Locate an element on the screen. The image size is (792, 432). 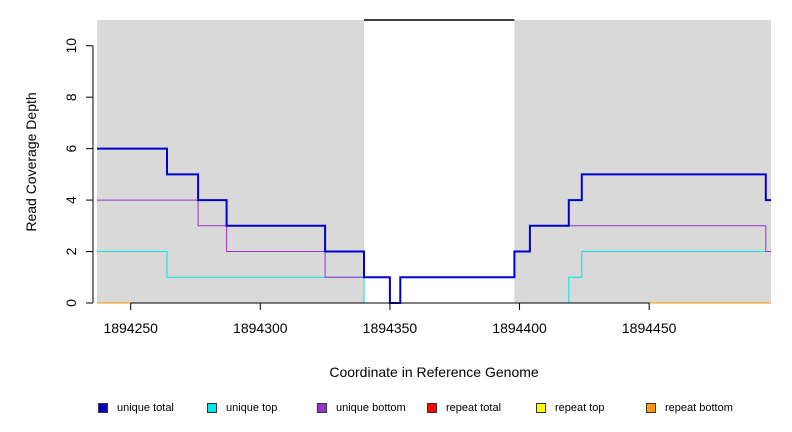
y-axis-label: Read Coverage Depth is located at coordinates (31, 161).